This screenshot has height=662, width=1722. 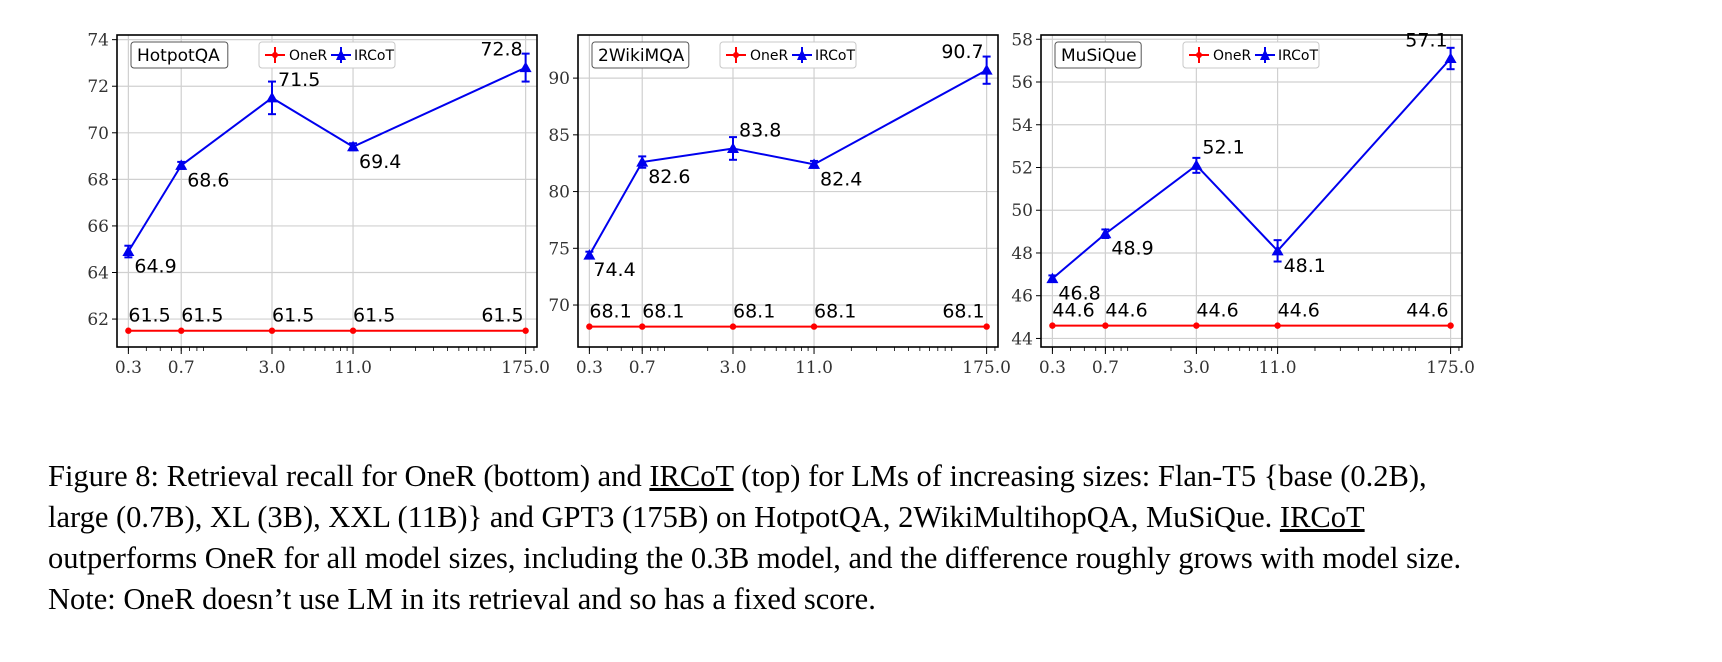 What do you see at coordinates (1223, 147) in the screenshot?
I see `data-label-IRCoT: 52.1` at bounding box center [1223, 147].